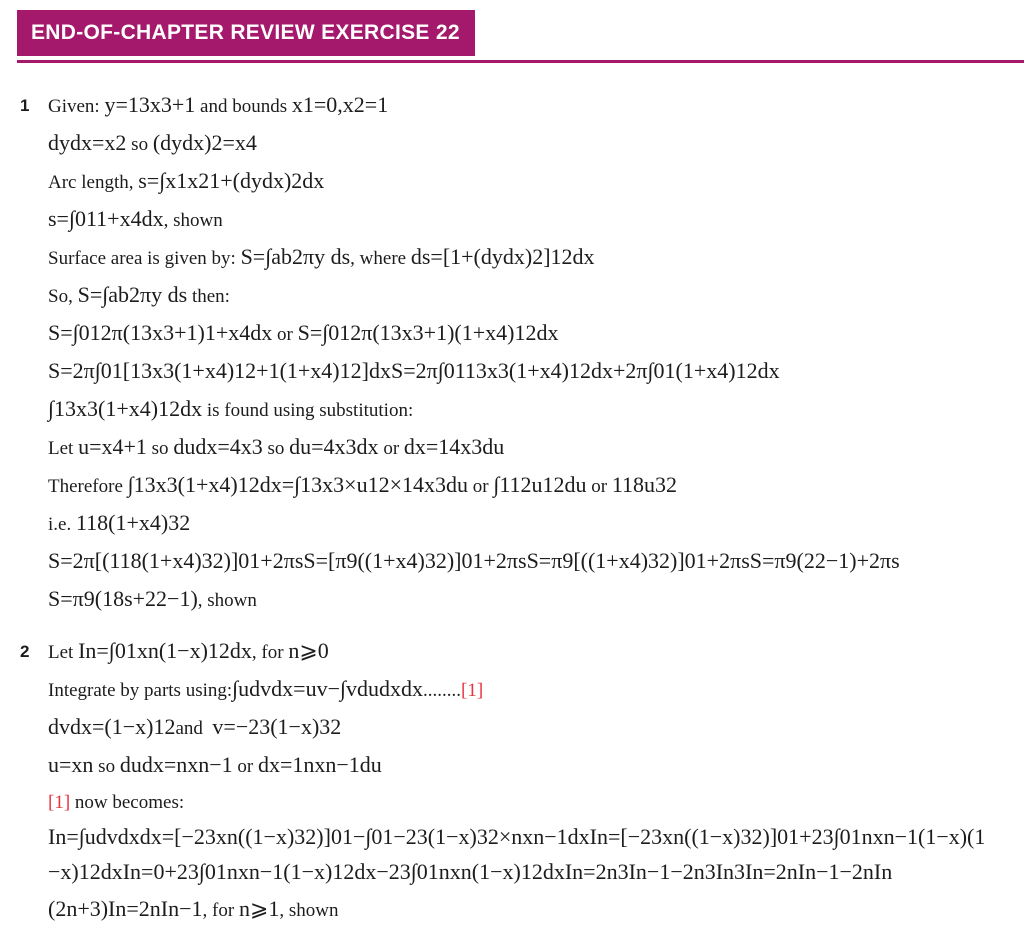 The image size is (1024, 929). Describe the element at coordinates (25, 105) in the screenshot. I see `problem-number: 1` at that location.